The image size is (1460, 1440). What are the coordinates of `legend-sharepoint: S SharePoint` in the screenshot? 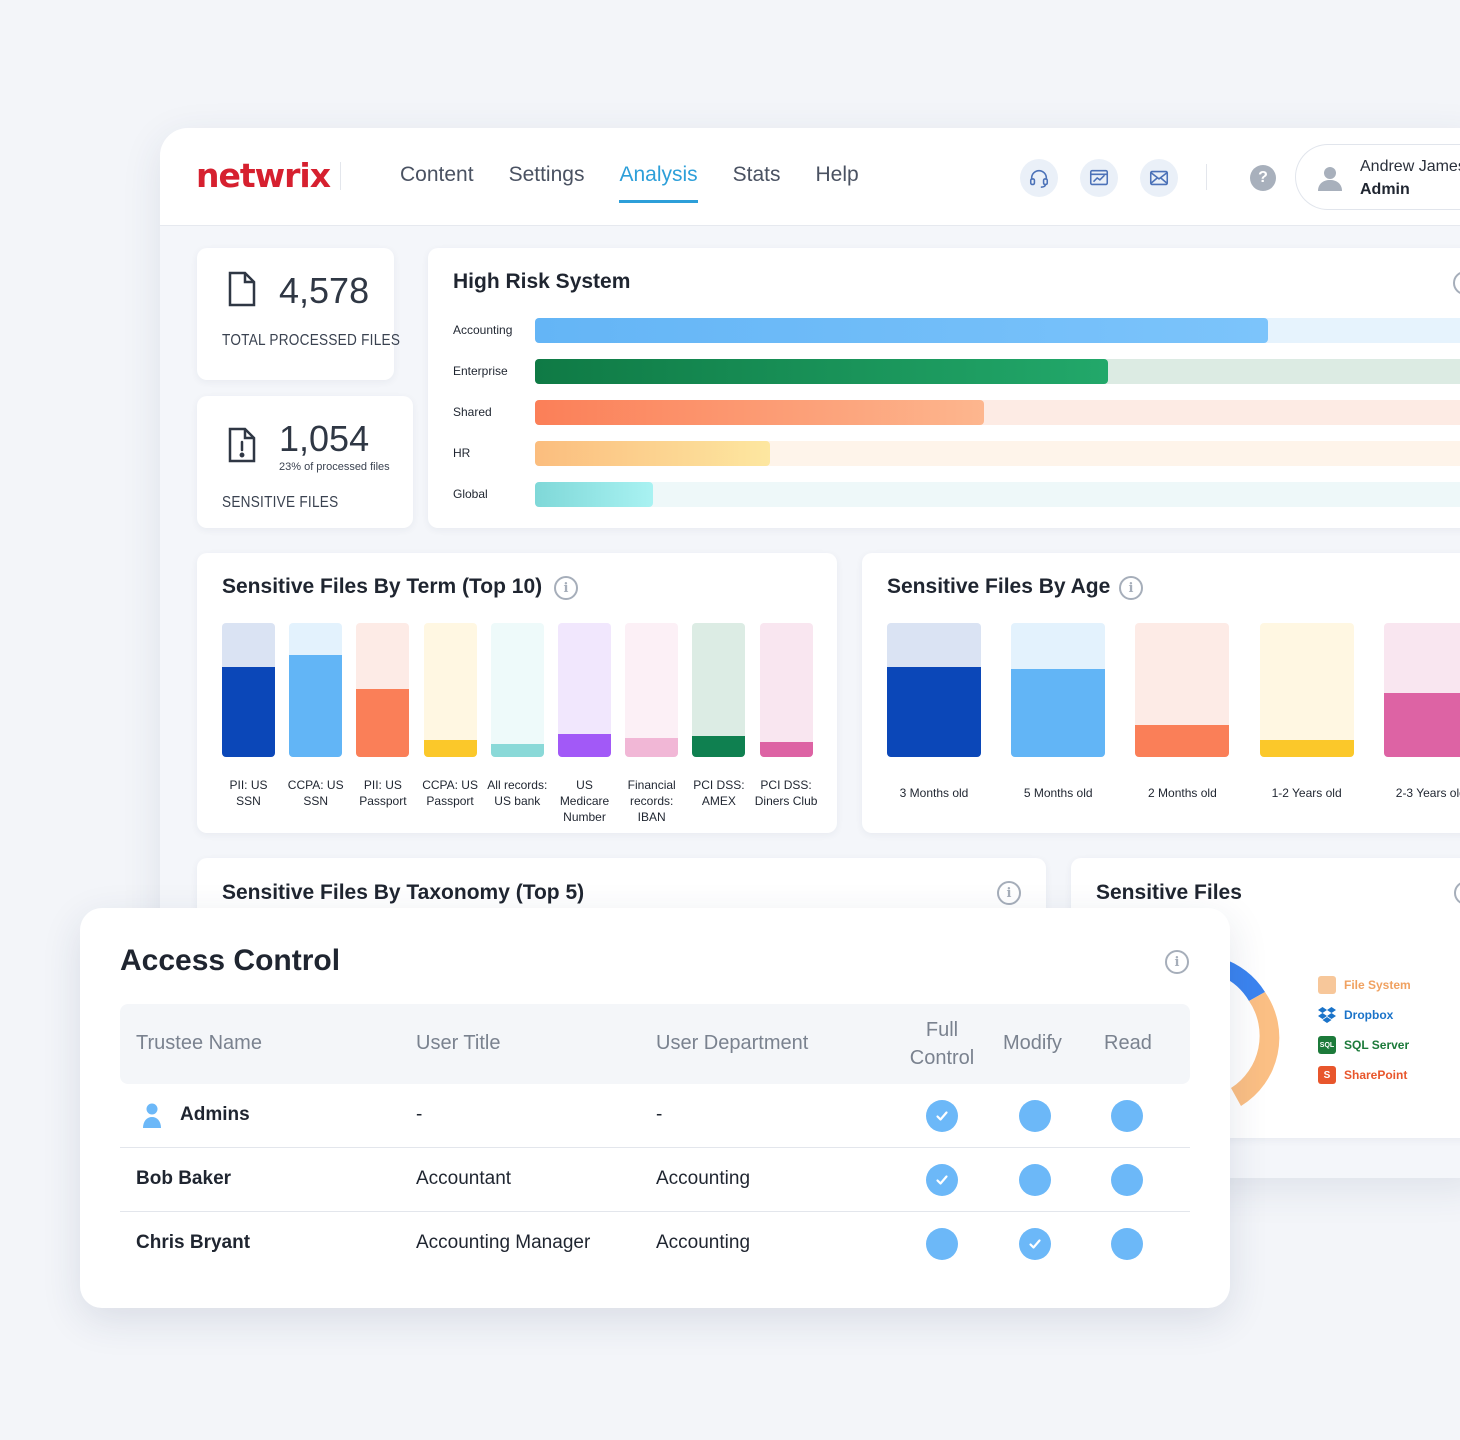 It's located at (1362, 1075).